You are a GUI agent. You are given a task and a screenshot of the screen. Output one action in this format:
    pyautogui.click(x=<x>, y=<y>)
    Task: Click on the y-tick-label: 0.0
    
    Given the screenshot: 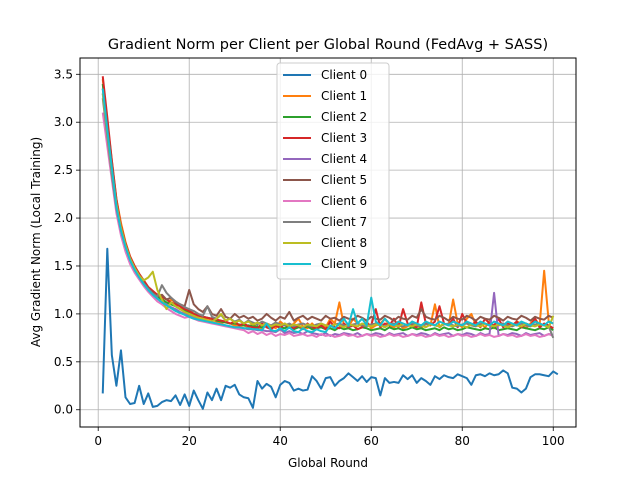 What is the action you would take?
    pyautogui.click(x=63, y=410)
    